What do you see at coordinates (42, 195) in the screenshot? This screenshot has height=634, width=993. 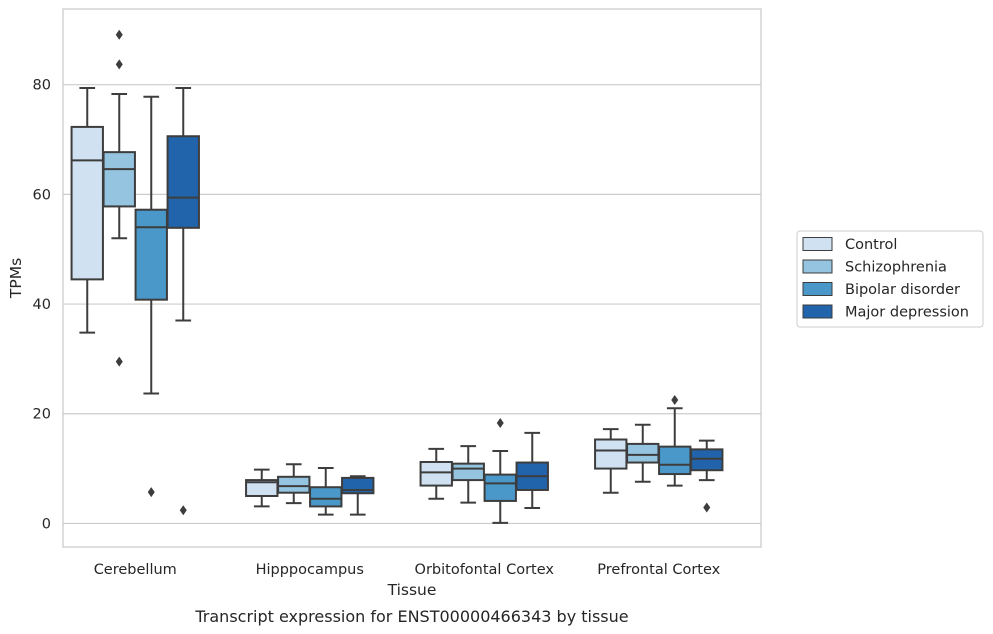 I see `y-tick-label: 60` at bounding box center [42, 195].